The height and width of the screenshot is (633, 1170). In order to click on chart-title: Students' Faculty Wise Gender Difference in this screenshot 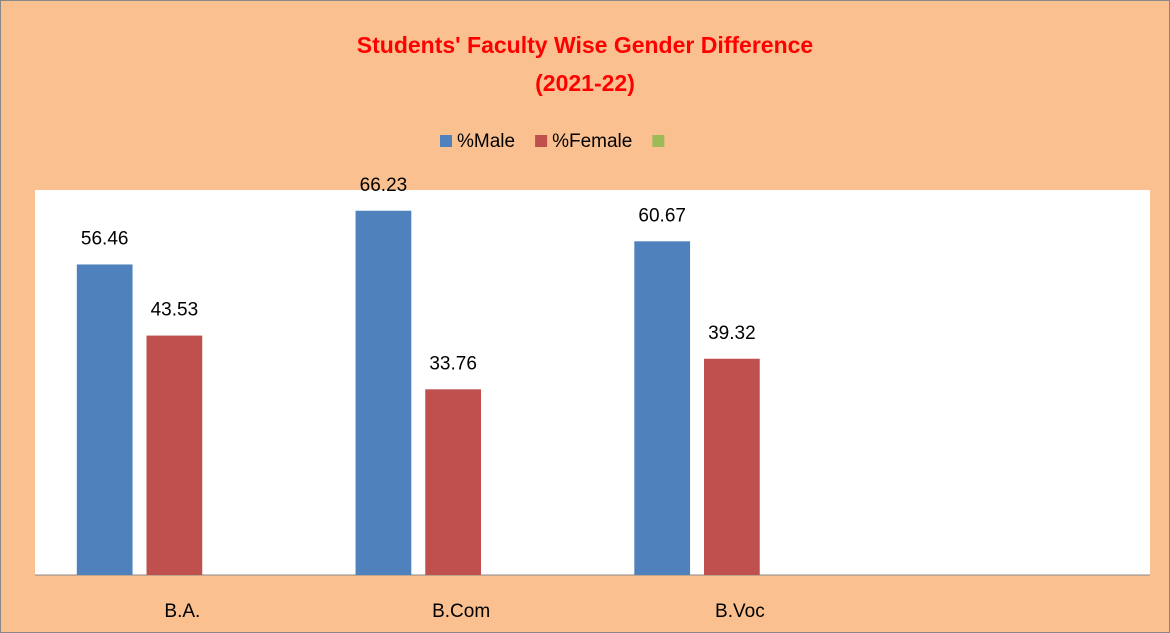, I will do `click(585, 45)`.